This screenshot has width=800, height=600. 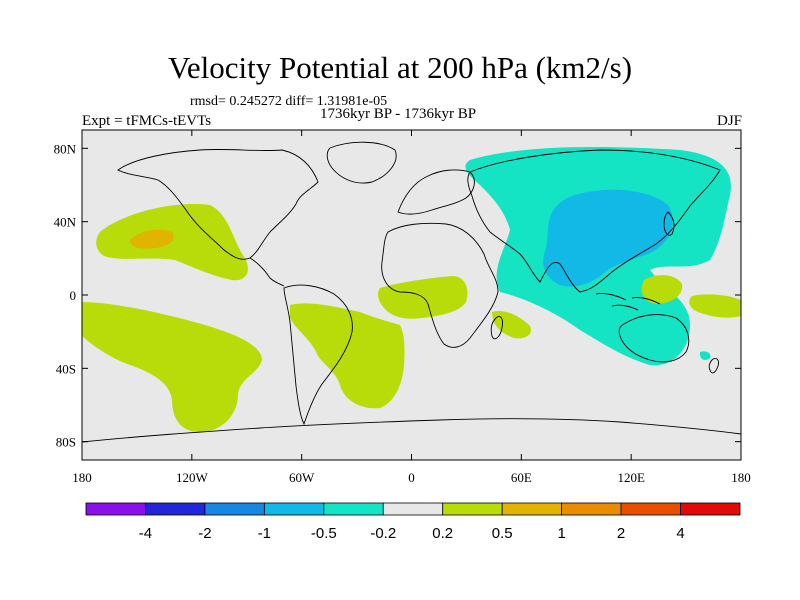 I want to click on positive-anomaly-s-atlantic, so click(x=347, y=356).